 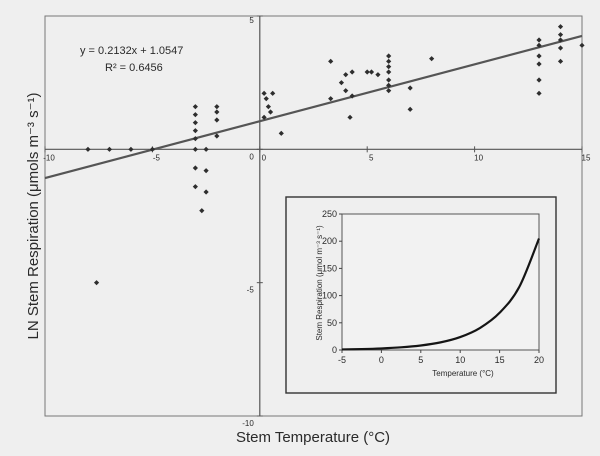 What do you see at coordinates (329, 268) in the screenshot?
I see `inset-y-tick-label: 150` at bounding box center [329, 268].